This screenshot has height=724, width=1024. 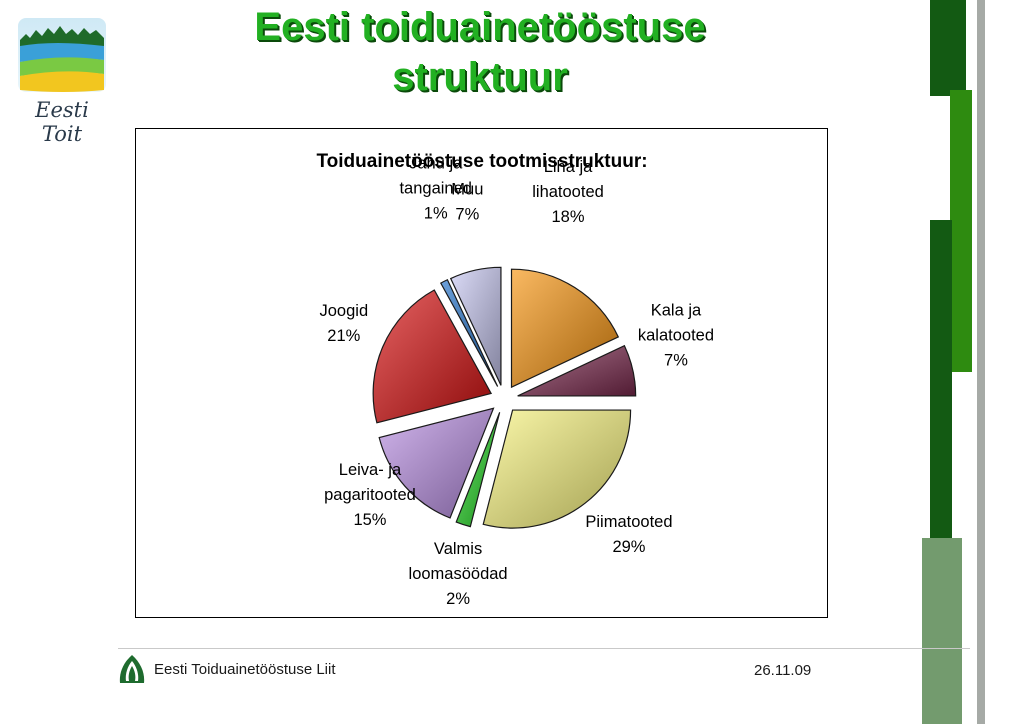 I want to click on title-line-1: Eesti toiduainetööstuse, so click(x=480, y=27).